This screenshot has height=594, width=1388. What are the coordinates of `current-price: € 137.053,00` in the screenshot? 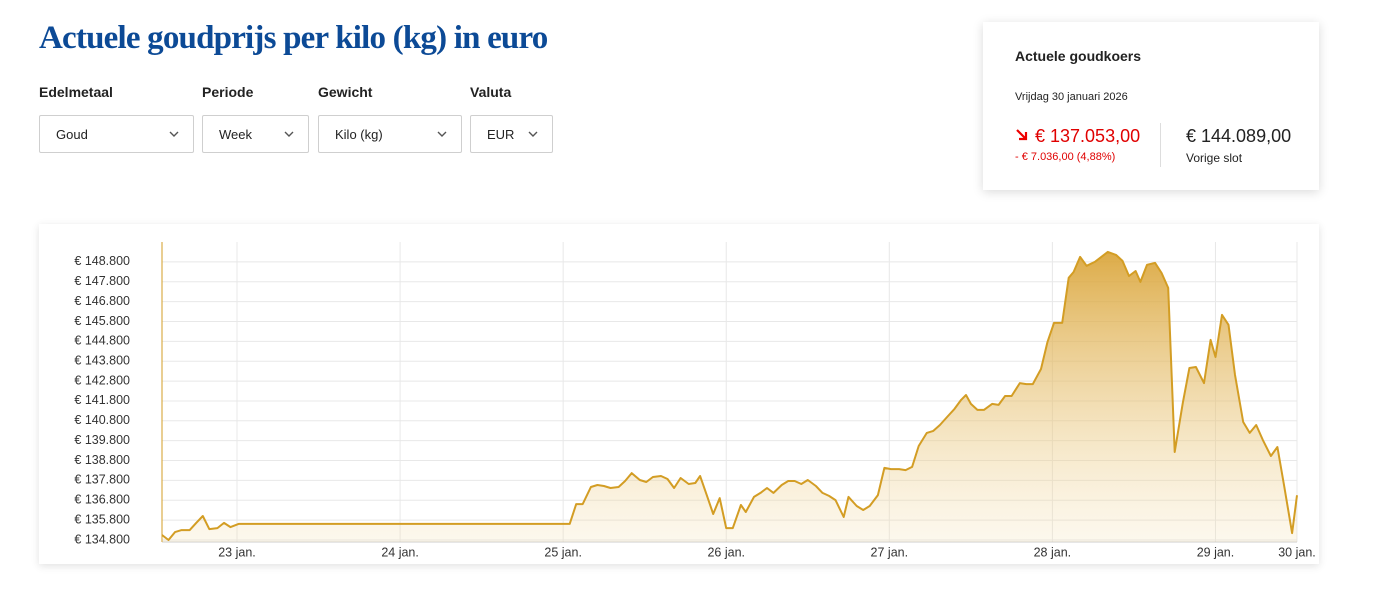 It's located at (1088, 136).